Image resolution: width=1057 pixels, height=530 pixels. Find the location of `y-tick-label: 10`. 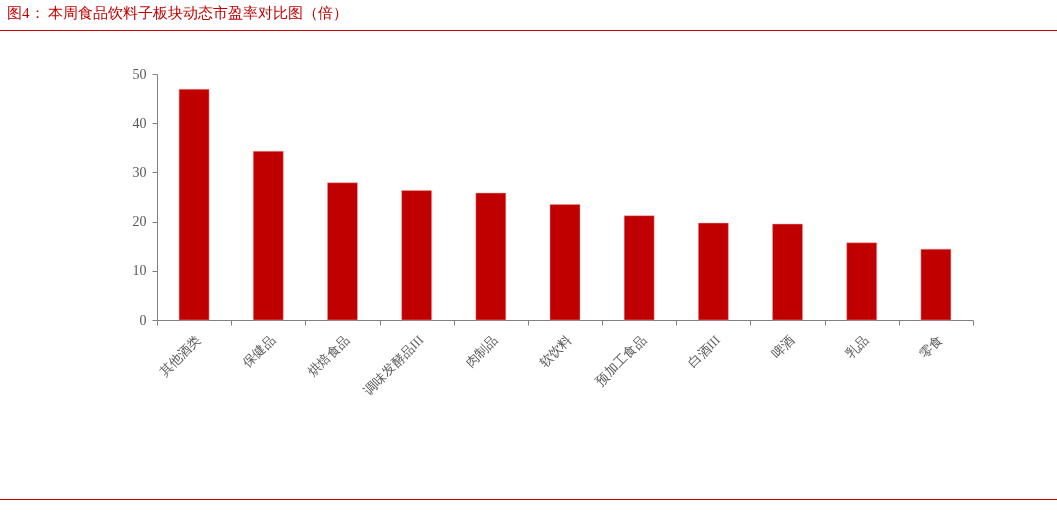

y-tick-label: 10 is located at coordinates (139, 271).